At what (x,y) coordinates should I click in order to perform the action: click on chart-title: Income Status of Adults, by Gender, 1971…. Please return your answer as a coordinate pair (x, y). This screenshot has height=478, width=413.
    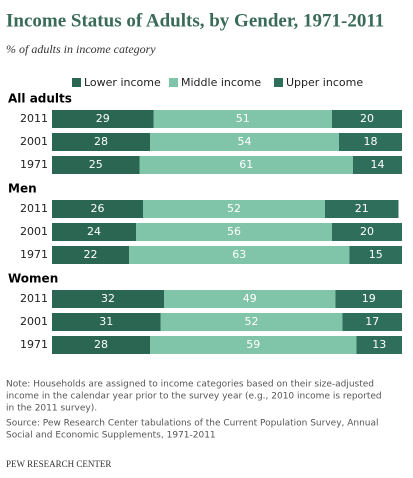
    Looking at the image, I should click on (195, 20).